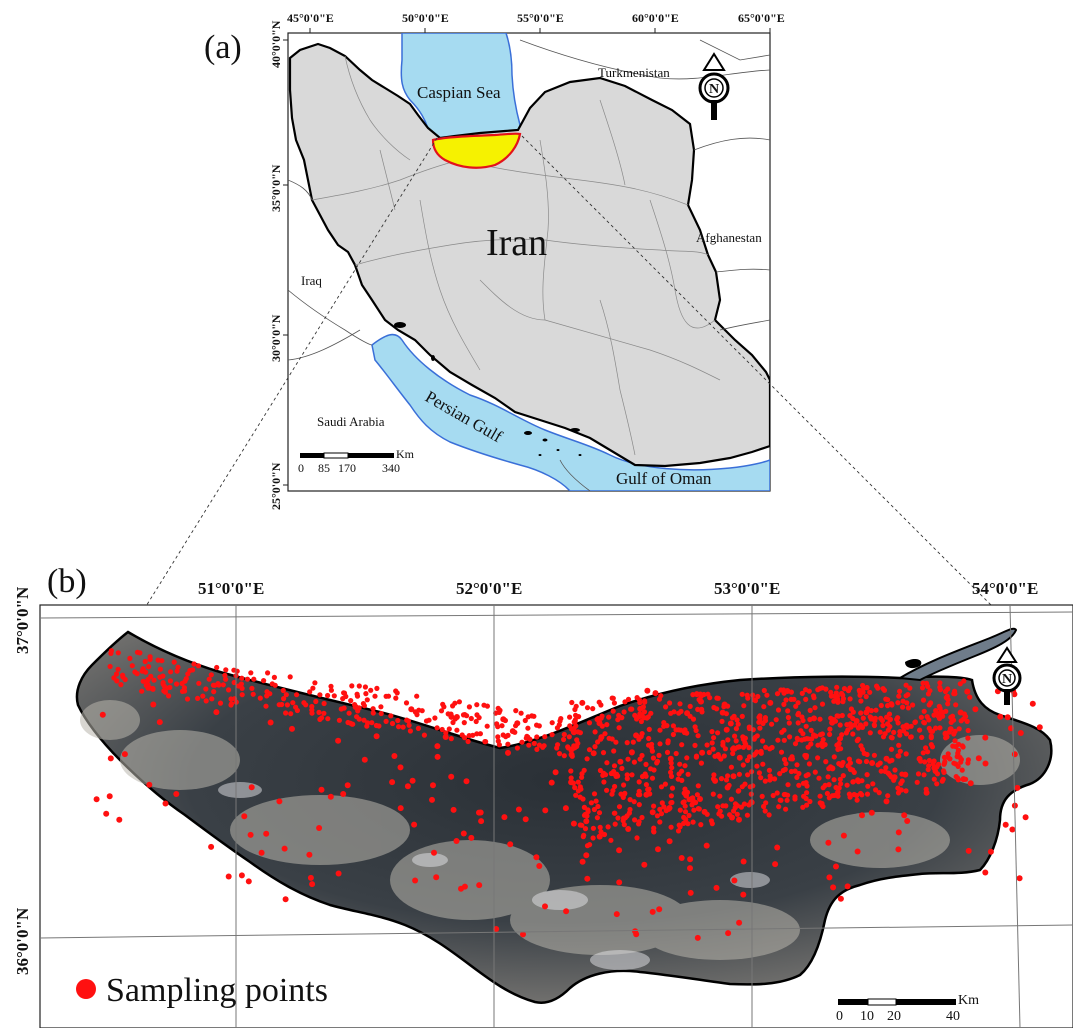 This screenshot has height=1028, width=1073. Describe the element at coordinates (405, 454) in the screenshot. I see `panel-a-scale-unit: Km` at that location.